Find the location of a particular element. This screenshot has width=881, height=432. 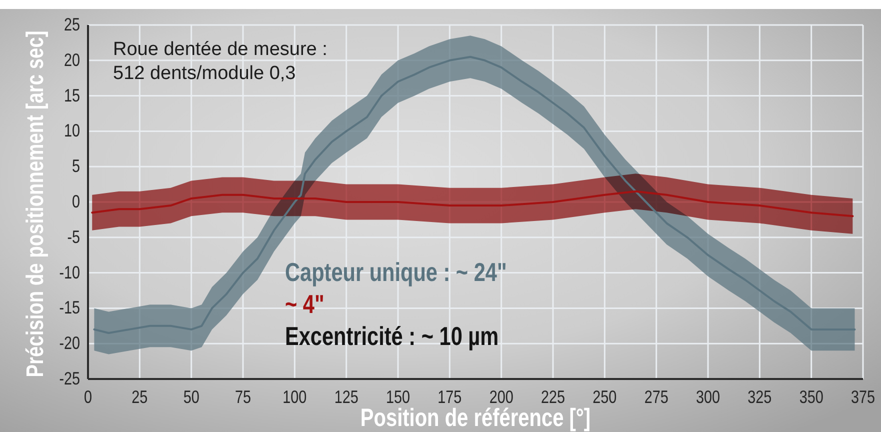

x-tick-label: 250 is located at coordinates (604, 398).